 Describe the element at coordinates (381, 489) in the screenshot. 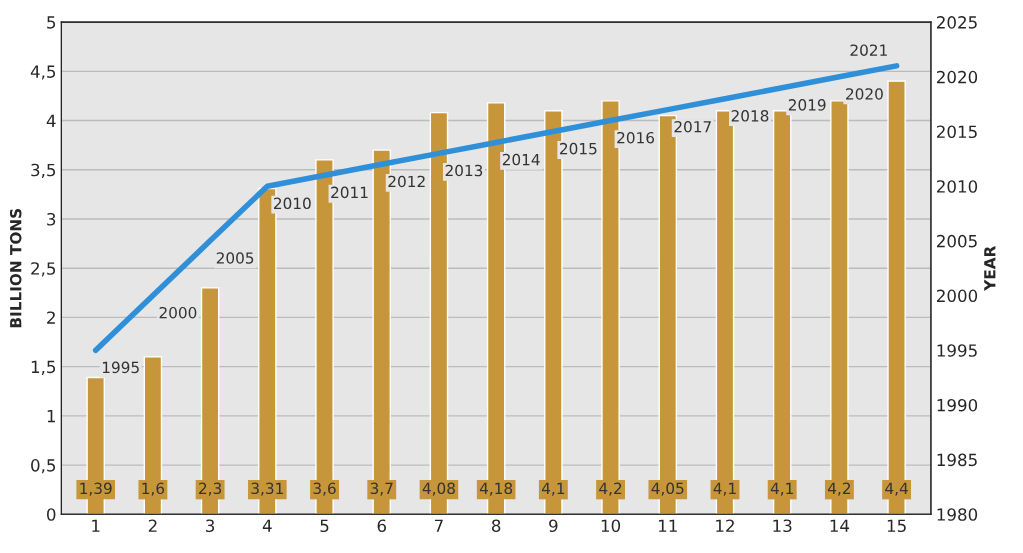

I see `data-label: 3,7` at that location.